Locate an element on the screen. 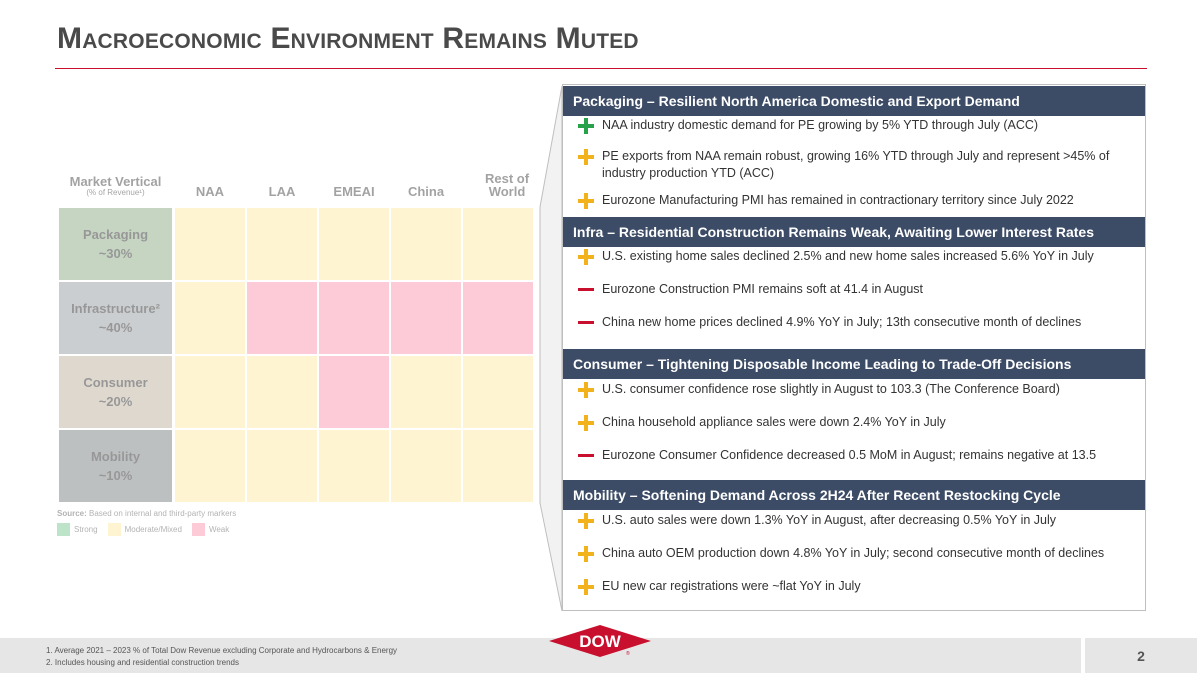  source-label: Source: is located at coordinates (72, 513).